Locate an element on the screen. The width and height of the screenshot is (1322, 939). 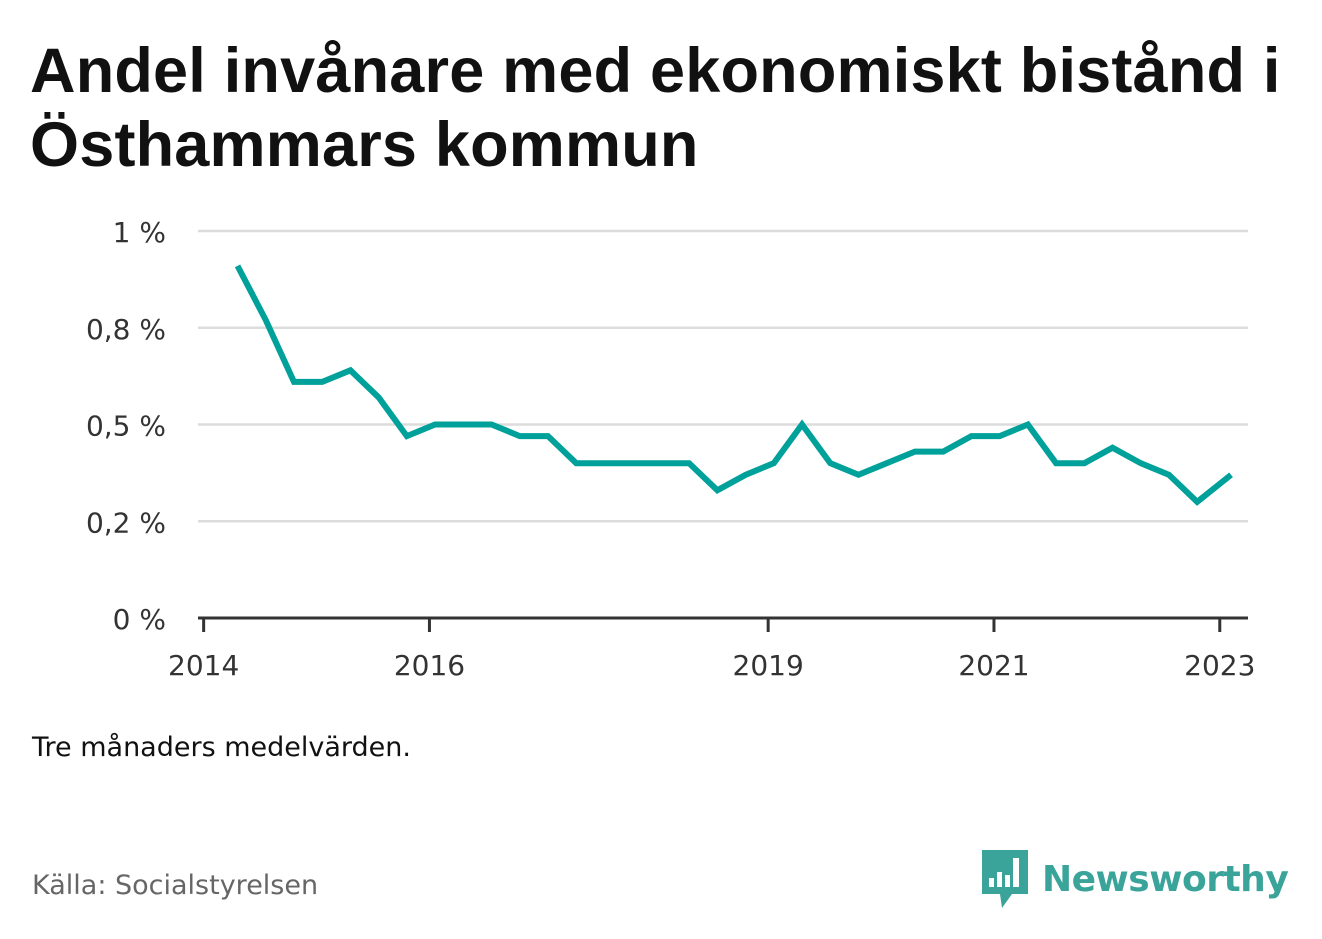
brand-logo: Newsworthy is located at coordinates (1134, 879).